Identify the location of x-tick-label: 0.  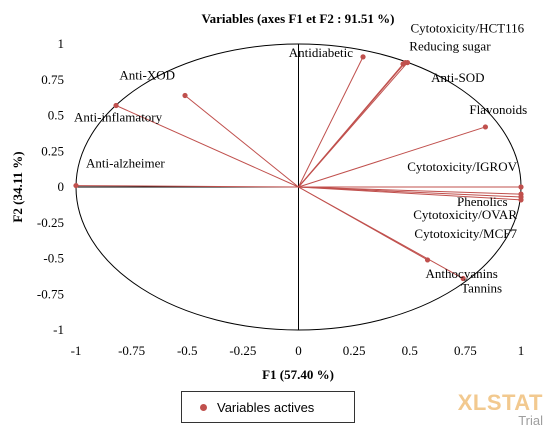
(298, 350).